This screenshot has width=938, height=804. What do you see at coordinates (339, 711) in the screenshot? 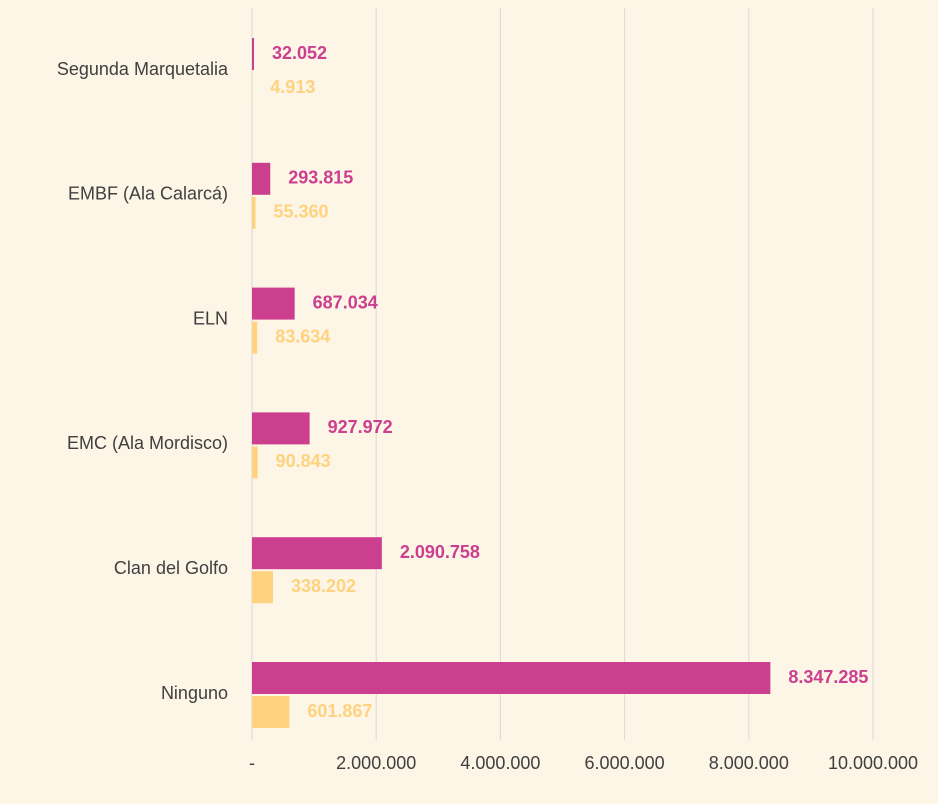
I see `value-label: 601.867` at bounding box center [339, 711].